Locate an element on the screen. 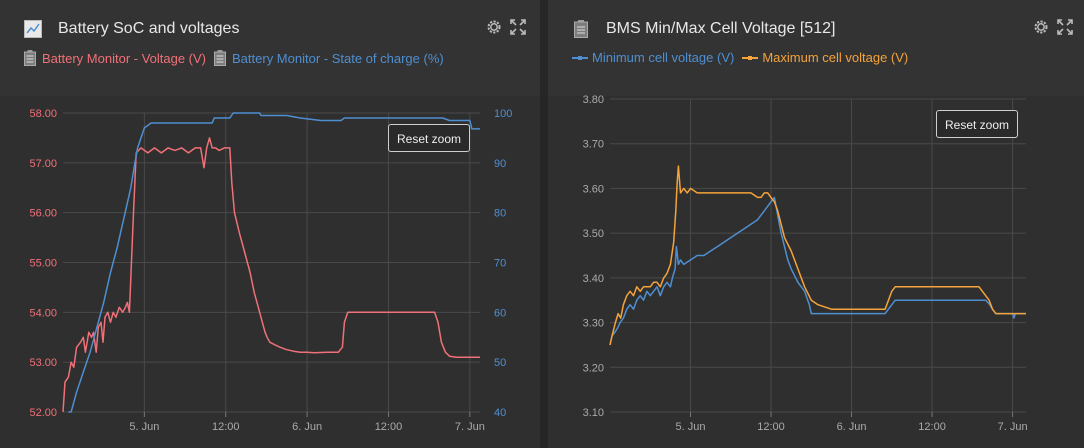  panel-header: BMS Min/Max Cell Voltage [512] is located at coordinates (816, 48).